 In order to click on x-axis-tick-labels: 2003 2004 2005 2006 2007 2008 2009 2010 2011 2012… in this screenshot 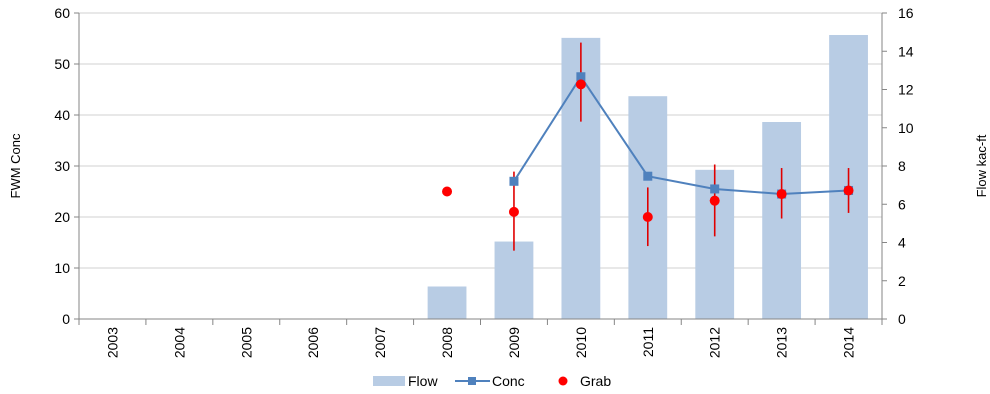, I will do `click(480, 342)`.